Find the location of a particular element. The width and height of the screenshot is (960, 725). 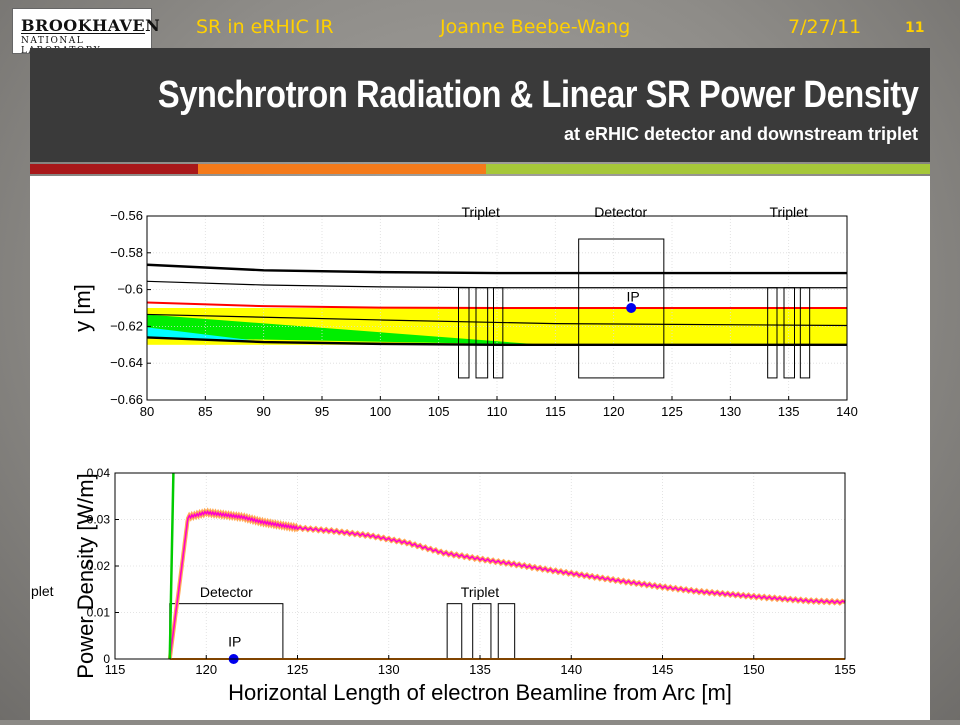

bottom-x-tick-label: 140 is located at coordinates (571, 669).